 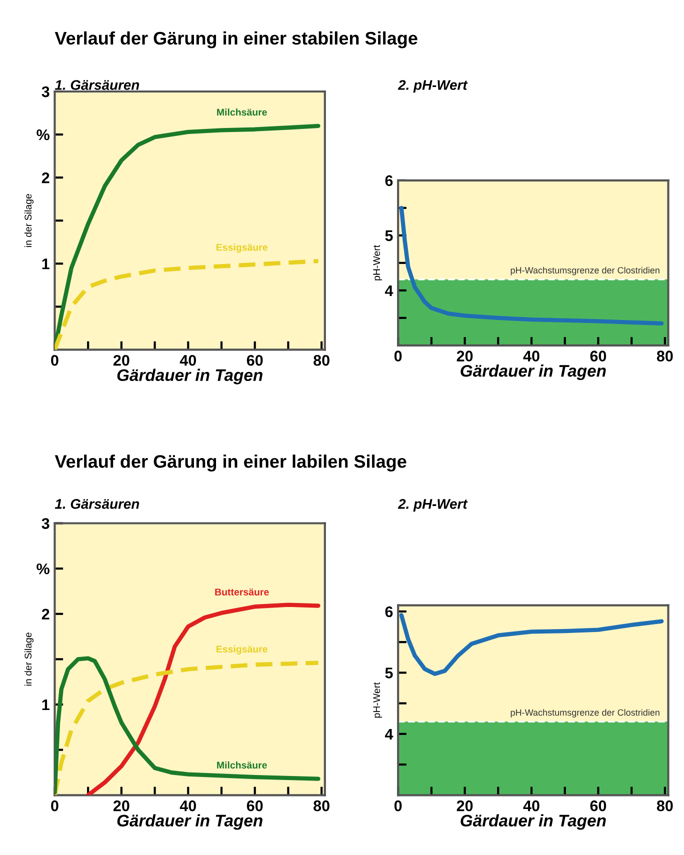 I want to click on text: Verlauf der Gärung in einer labilen Silage, so click(x=230, y=463).